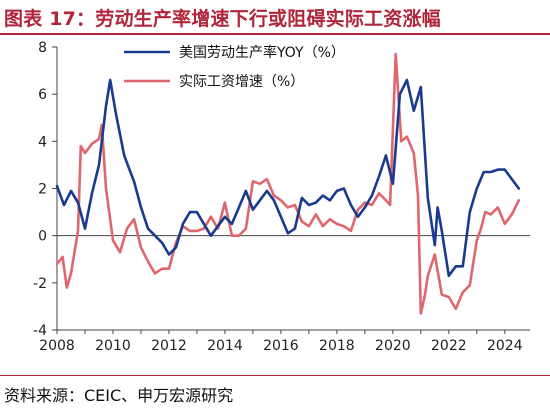 The height and width of the screenshot is (411, 550). Describe the element at coordinates (113, 346) in the screenshot. I see `x-tick-label: 2010` at that location.